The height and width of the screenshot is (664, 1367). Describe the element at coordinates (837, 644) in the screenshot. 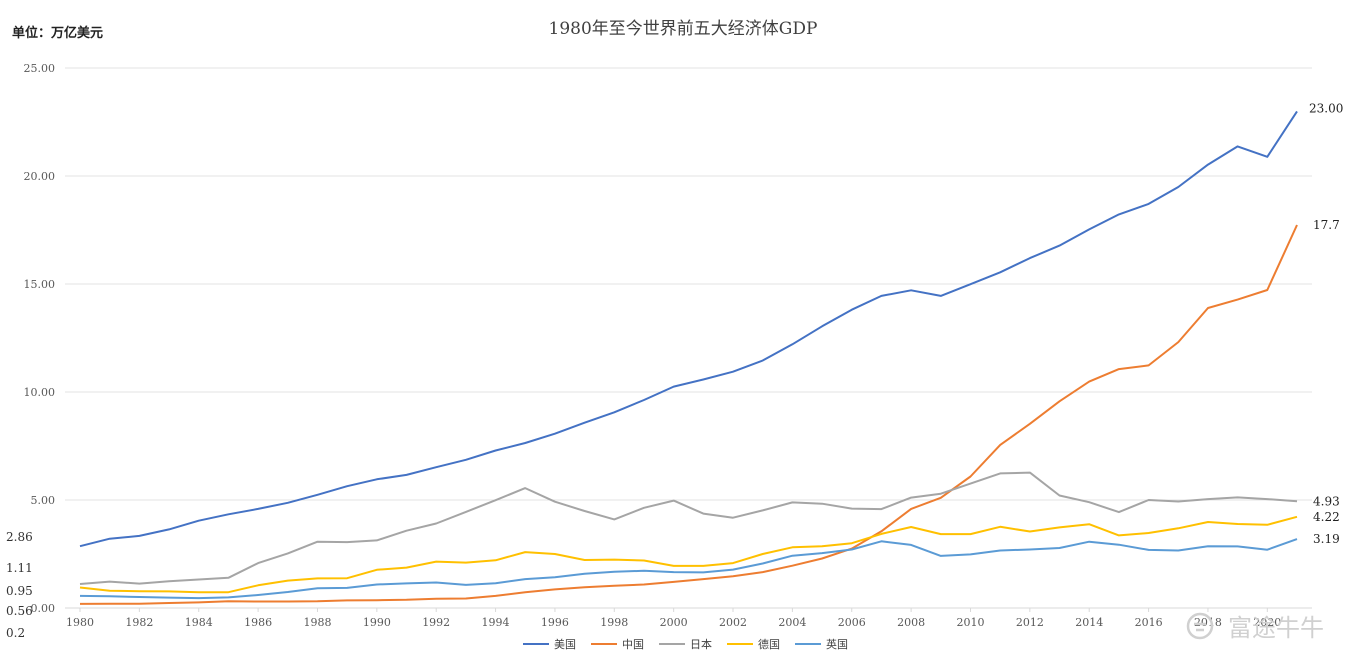

I see `legend-label: 英国` at that location.